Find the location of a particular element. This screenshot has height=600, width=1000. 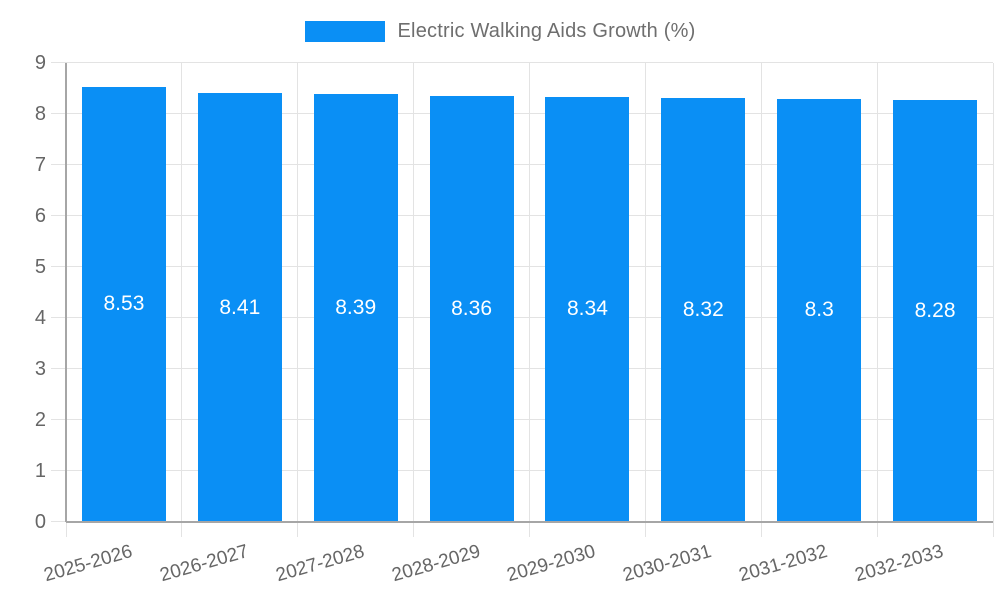

y-axis-tick-label: 3 is located at coordinates (40, 369).